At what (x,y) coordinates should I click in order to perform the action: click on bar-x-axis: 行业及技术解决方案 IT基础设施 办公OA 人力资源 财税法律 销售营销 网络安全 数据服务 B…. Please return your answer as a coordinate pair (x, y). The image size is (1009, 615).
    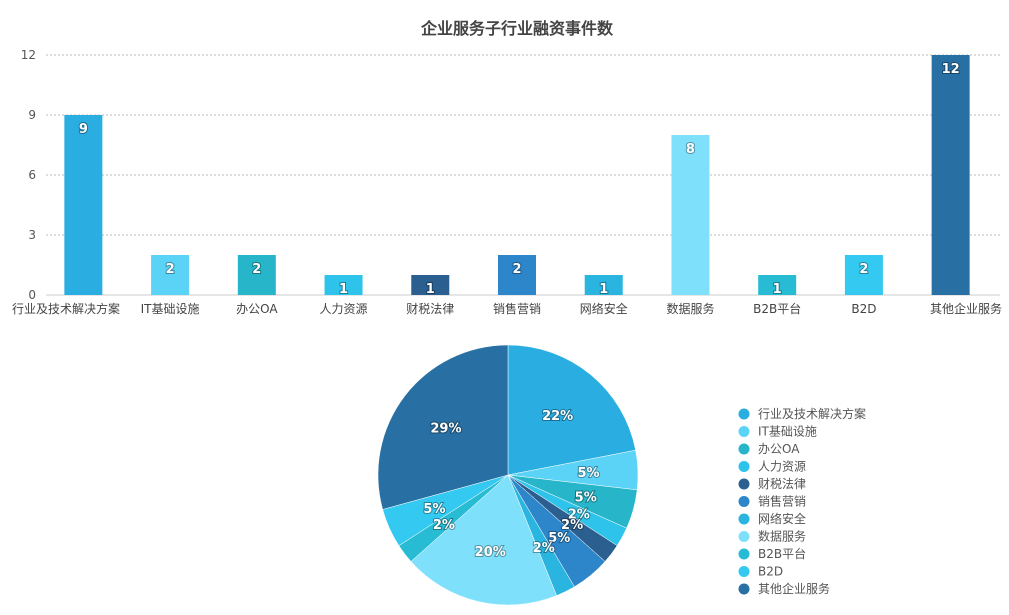
    Looking at the image, I should click on (507, 308).